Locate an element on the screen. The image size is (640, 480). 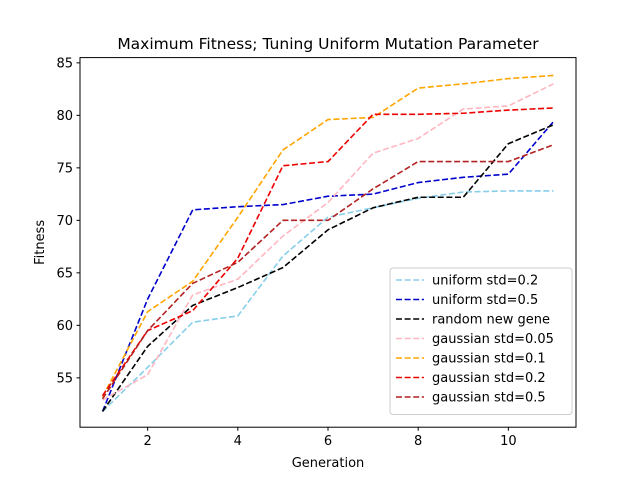
y-tick-label: 85 is located at coordinates (64, 63).